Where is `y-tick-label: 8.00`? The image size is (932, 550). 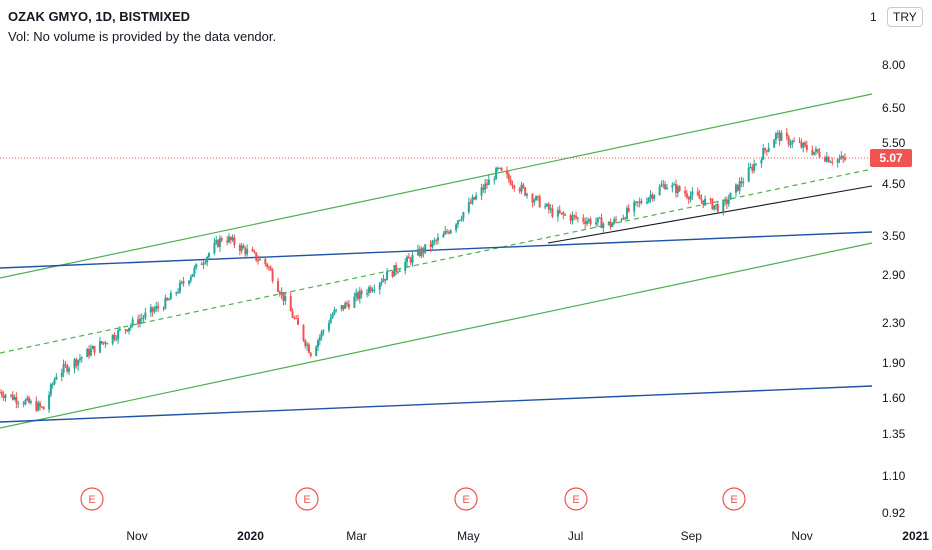 y-tick-label: 8.00 is located at coordinates (894, 65).